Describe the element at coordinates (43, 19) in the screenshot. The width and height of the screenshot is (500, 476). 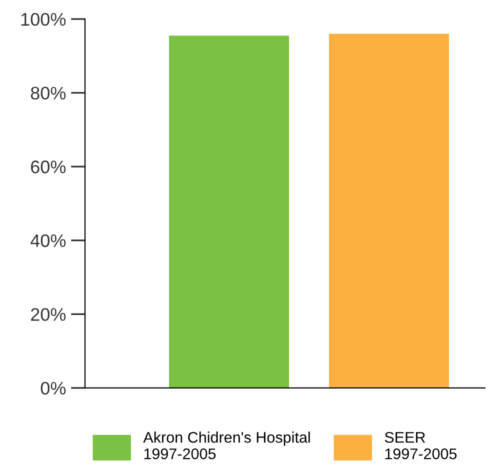
I see `y-tick-label: 100%` at that location.